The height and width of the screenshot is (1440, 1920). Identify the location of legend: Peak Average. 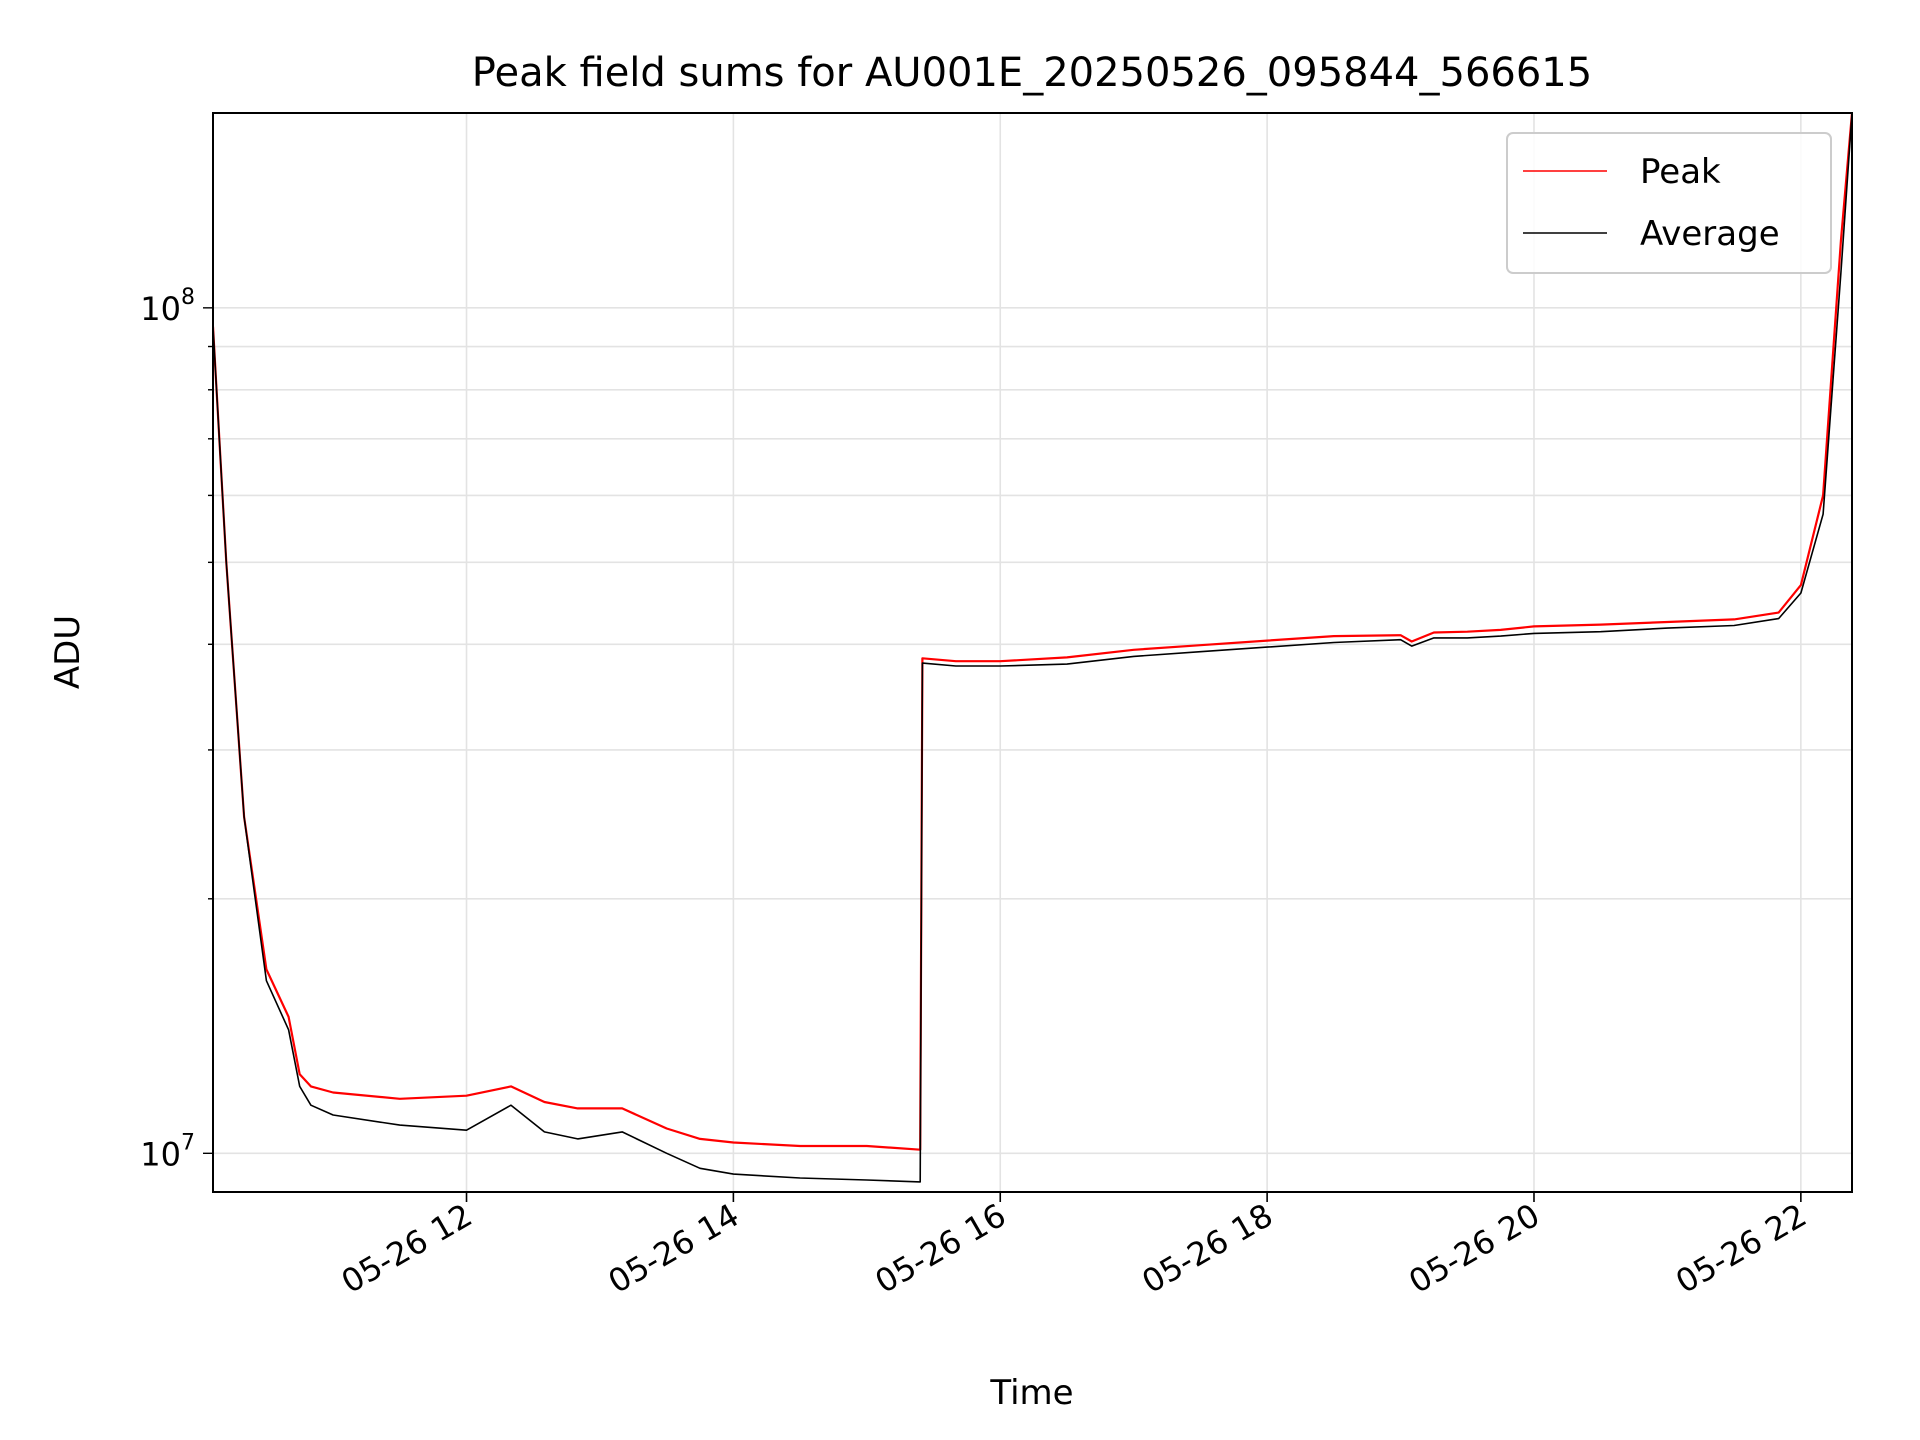
(1669, 203).